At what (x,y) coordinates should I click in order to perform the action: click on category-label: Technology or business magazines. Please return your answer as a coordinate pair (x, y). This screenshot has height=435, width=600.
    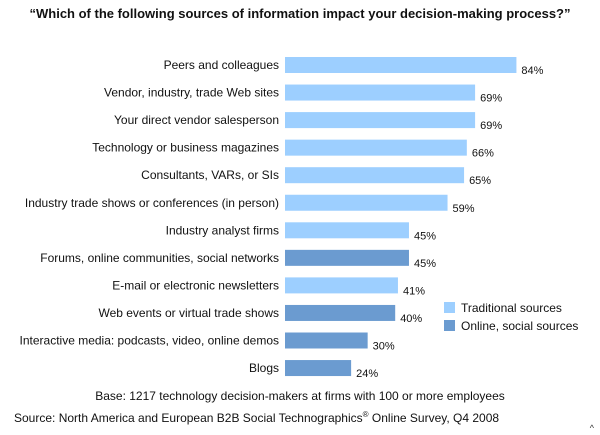
    Looking at the image, I should click on (185, 148).